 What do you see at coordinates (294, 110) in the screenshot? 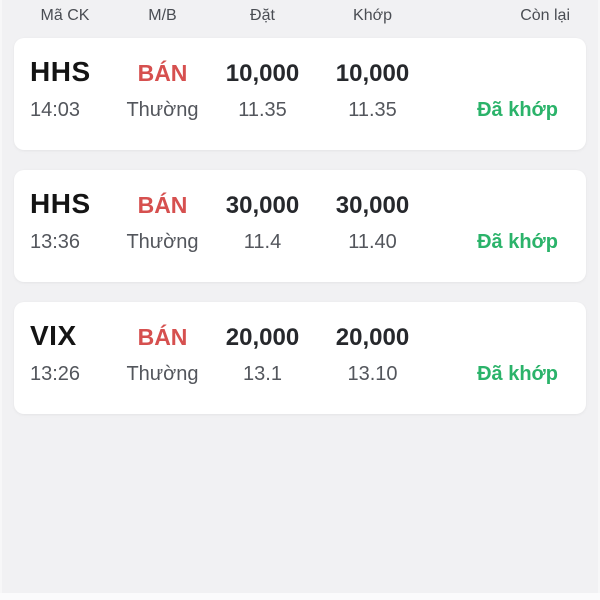
I see `order-secondary-row: 14:03 Thường 11.35 11.35 Đã khớp` at bounding box center [294, 110].